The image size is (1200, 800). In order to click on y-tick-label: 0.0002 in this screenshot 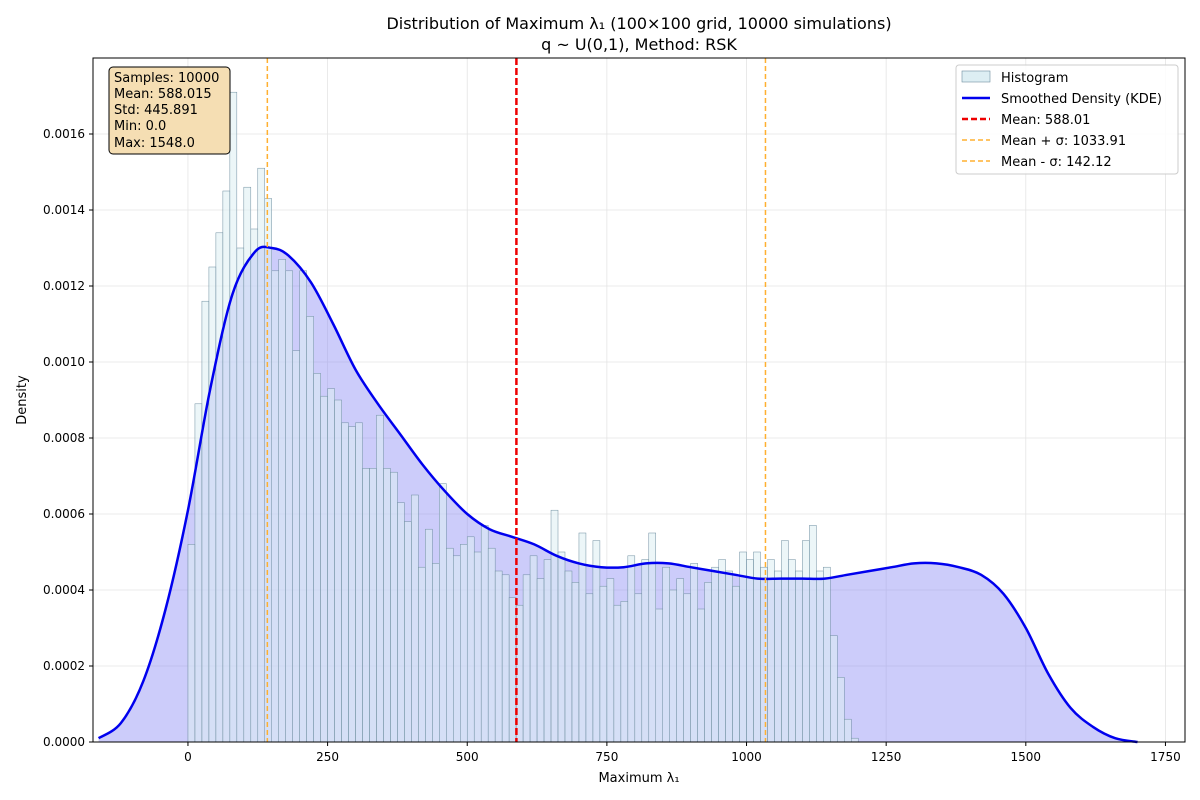, I will do `click(64, 666)`.